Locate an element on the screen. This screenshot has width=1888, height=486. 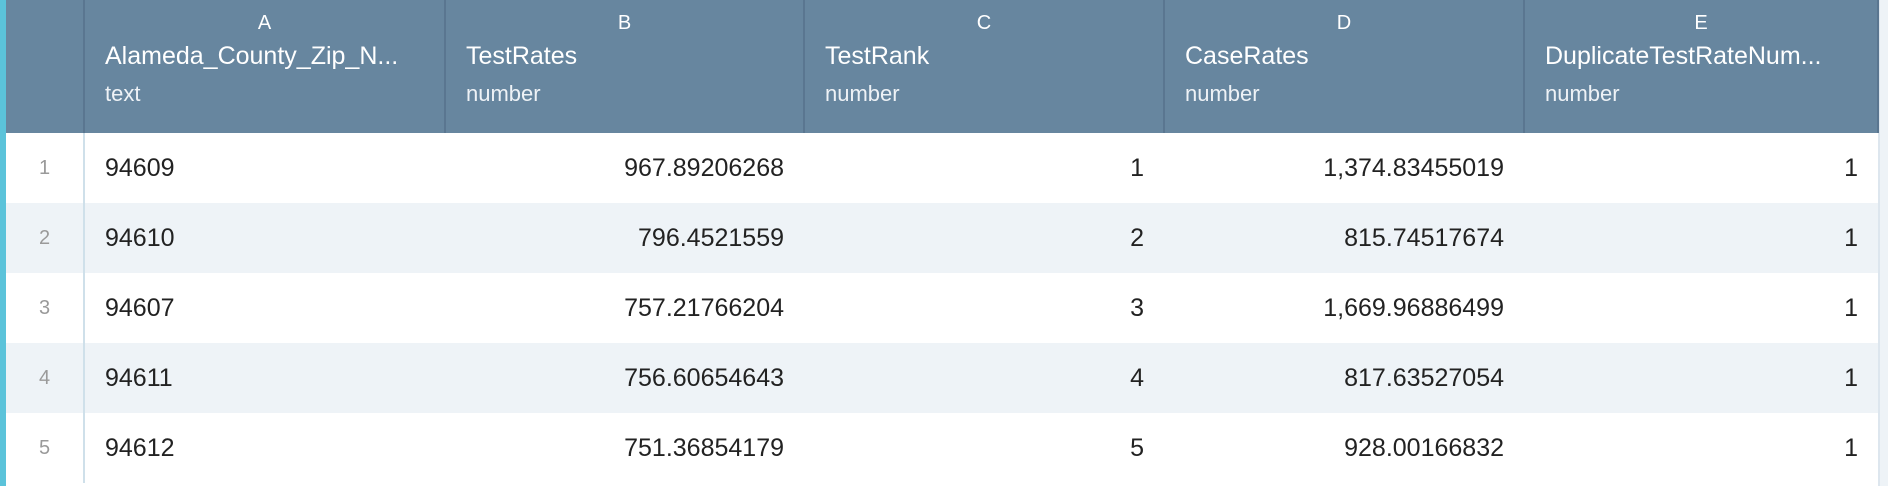
column-header-c: C TestRank number is located at coordinates (984, 66).